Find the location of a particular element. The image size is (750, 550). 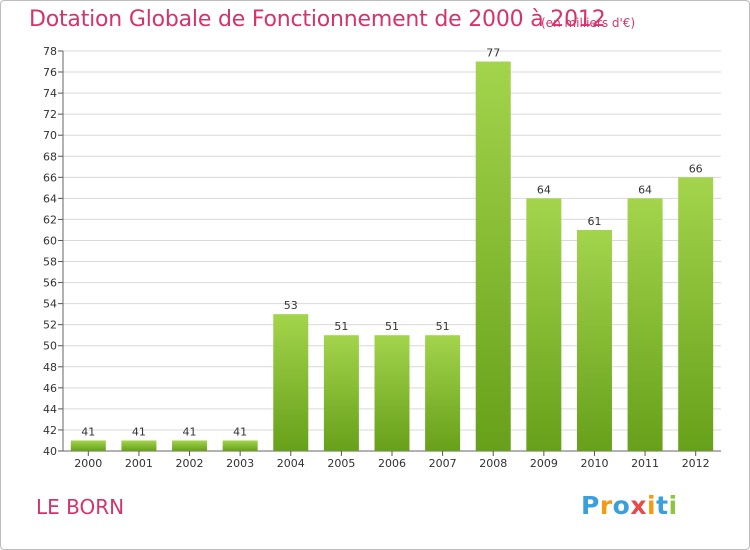

data-label-2005: 51 is located at coordinates (341, 326).